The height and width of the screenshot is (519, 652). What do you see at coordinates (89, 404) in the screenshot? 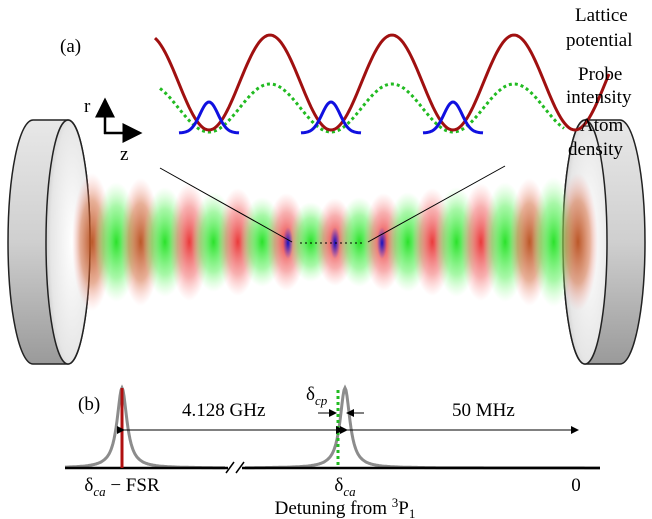
I see `panel-label: (b)` at bounding box center [89, 404].